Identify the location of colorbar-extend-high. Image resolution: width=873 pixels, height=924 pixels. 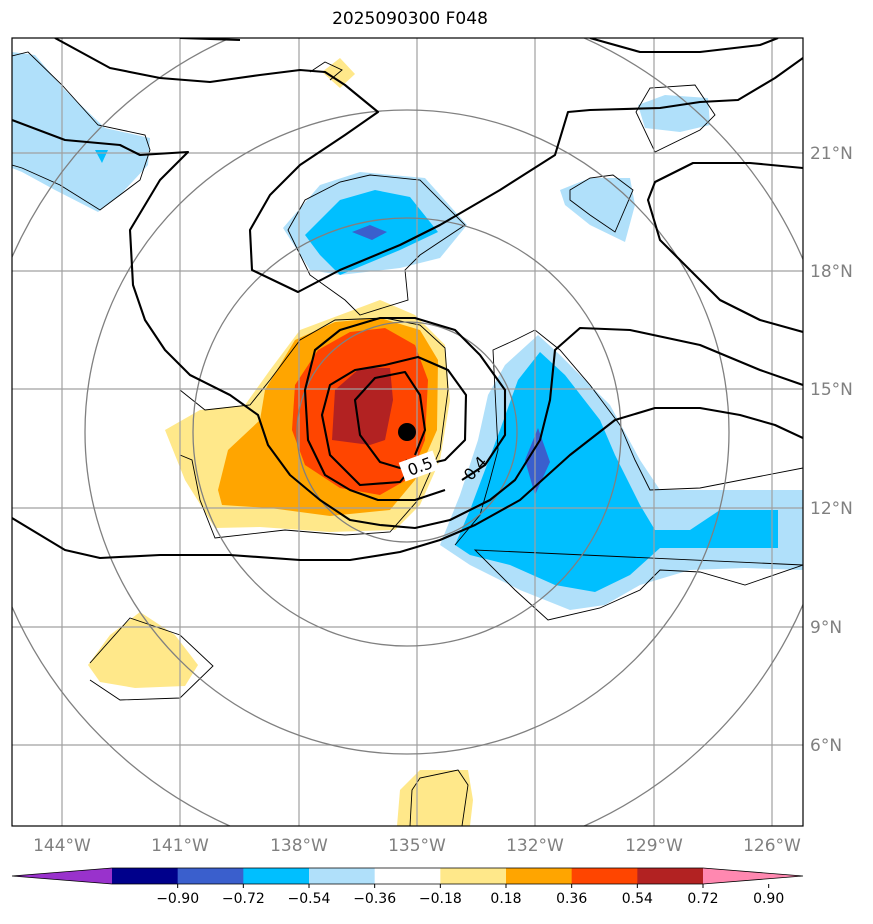
(753, 876).